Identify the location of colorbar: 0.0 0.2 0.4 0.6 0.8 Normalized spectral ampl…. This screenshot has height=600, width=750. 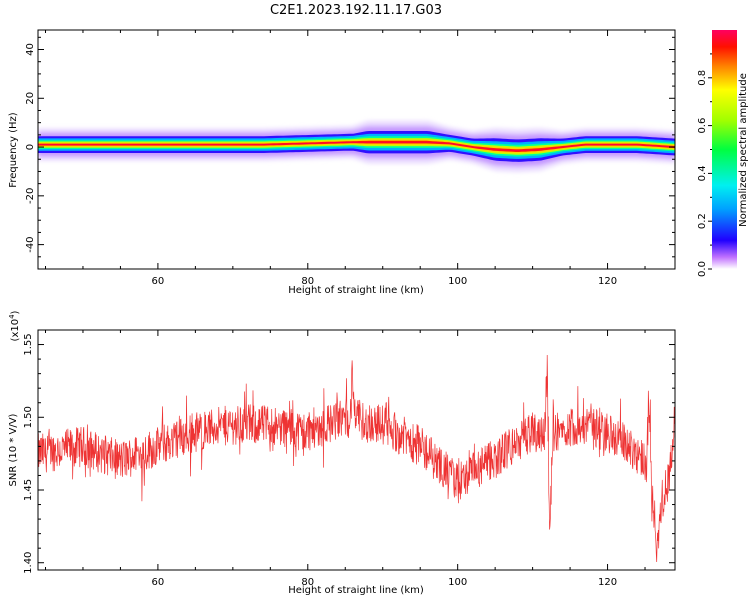
(723, 153).